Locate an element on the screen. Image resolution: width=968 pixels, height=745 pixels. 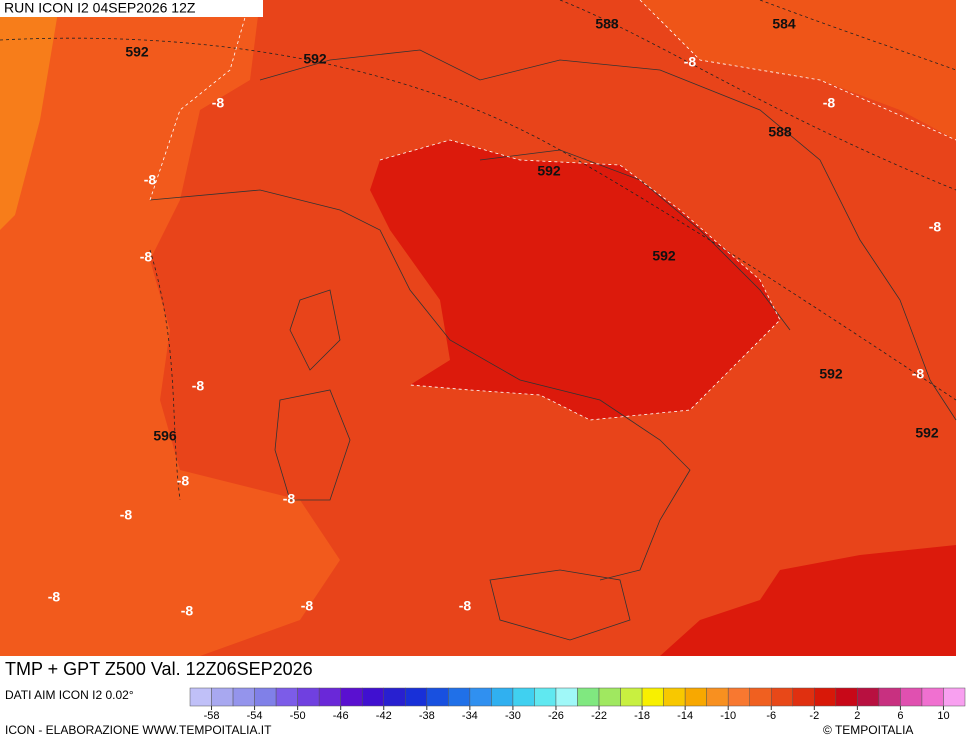
colorbar-tick-label: -30 is located at coordinates (513, 716).